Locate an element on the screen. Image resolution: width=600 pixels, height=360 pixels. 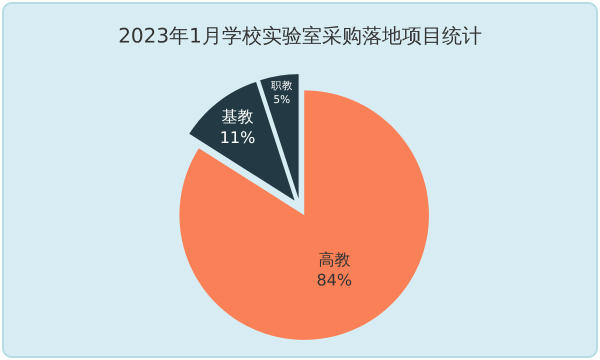
slice-label: 高教 is located at coordinates (334, 259).